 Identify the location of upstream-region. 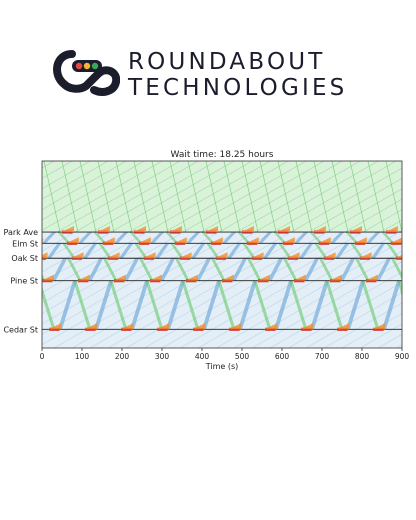
(222, 197).